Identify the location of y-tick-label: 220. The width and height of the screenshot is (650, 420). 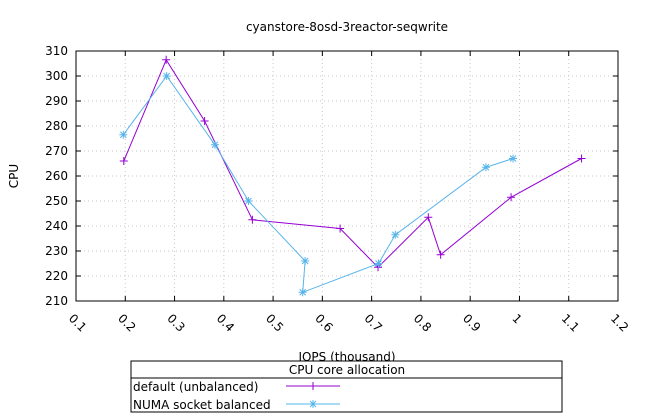
(56, 276).